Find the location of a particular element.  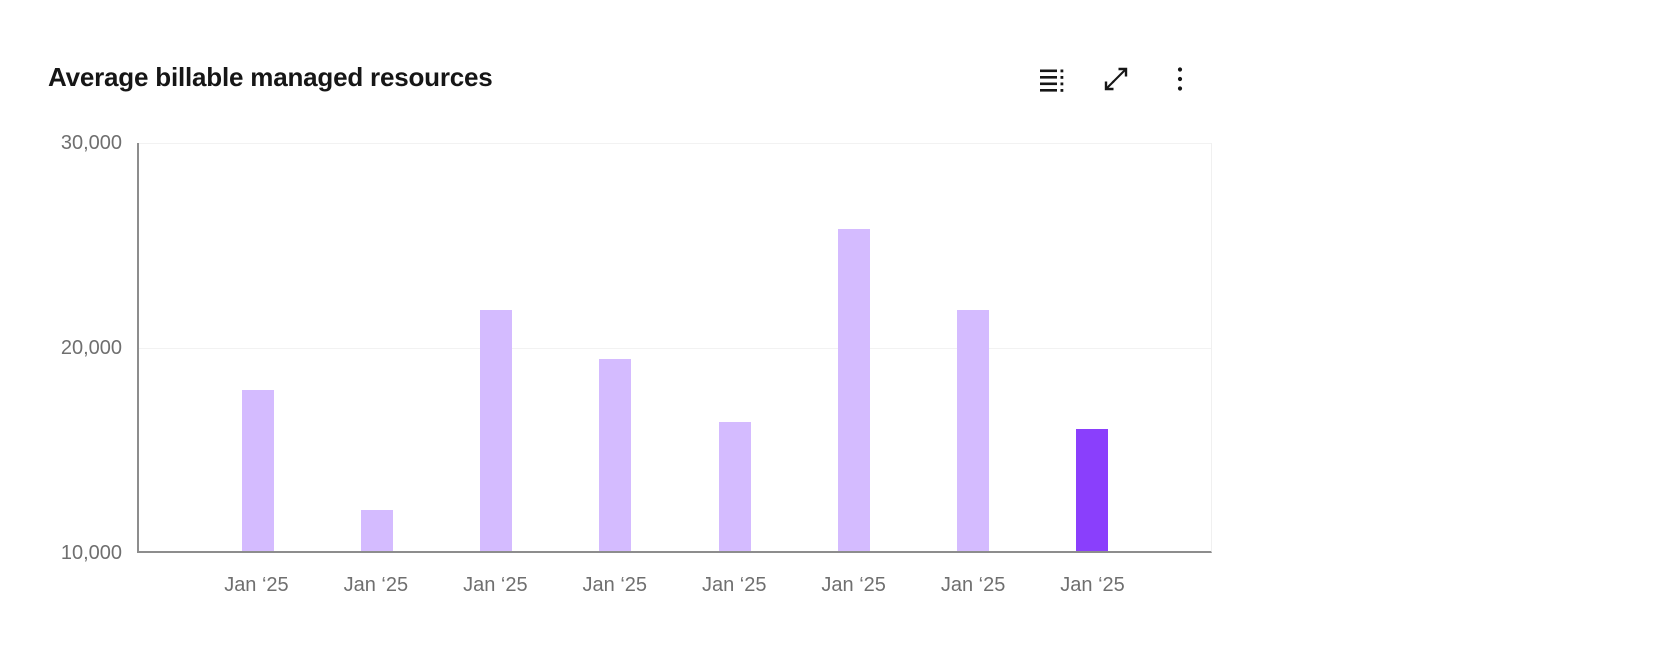

expand-icon is located at coordinates (1116, 79).